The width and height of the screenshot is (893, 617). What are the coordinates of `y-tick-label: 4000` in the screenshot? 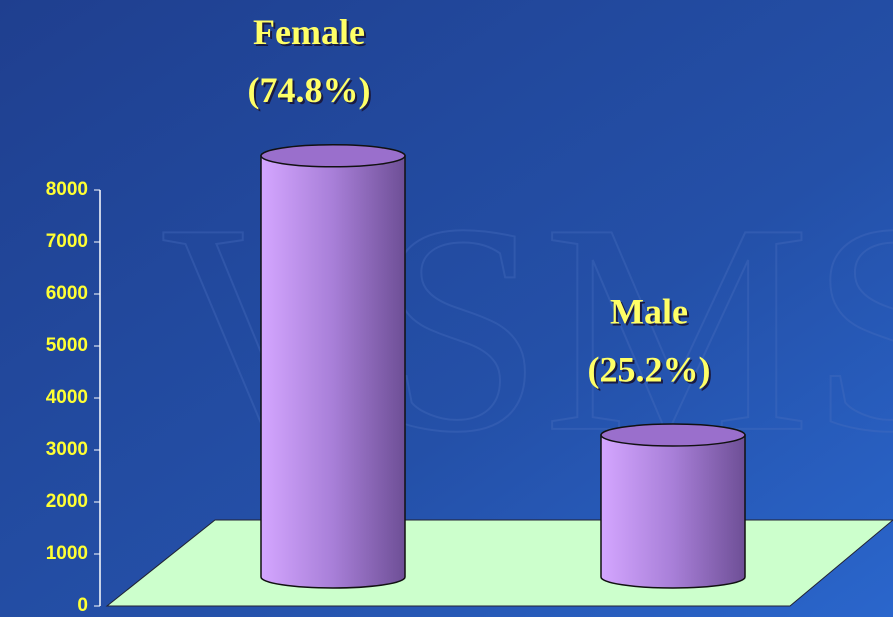 It's located at (67, 397).